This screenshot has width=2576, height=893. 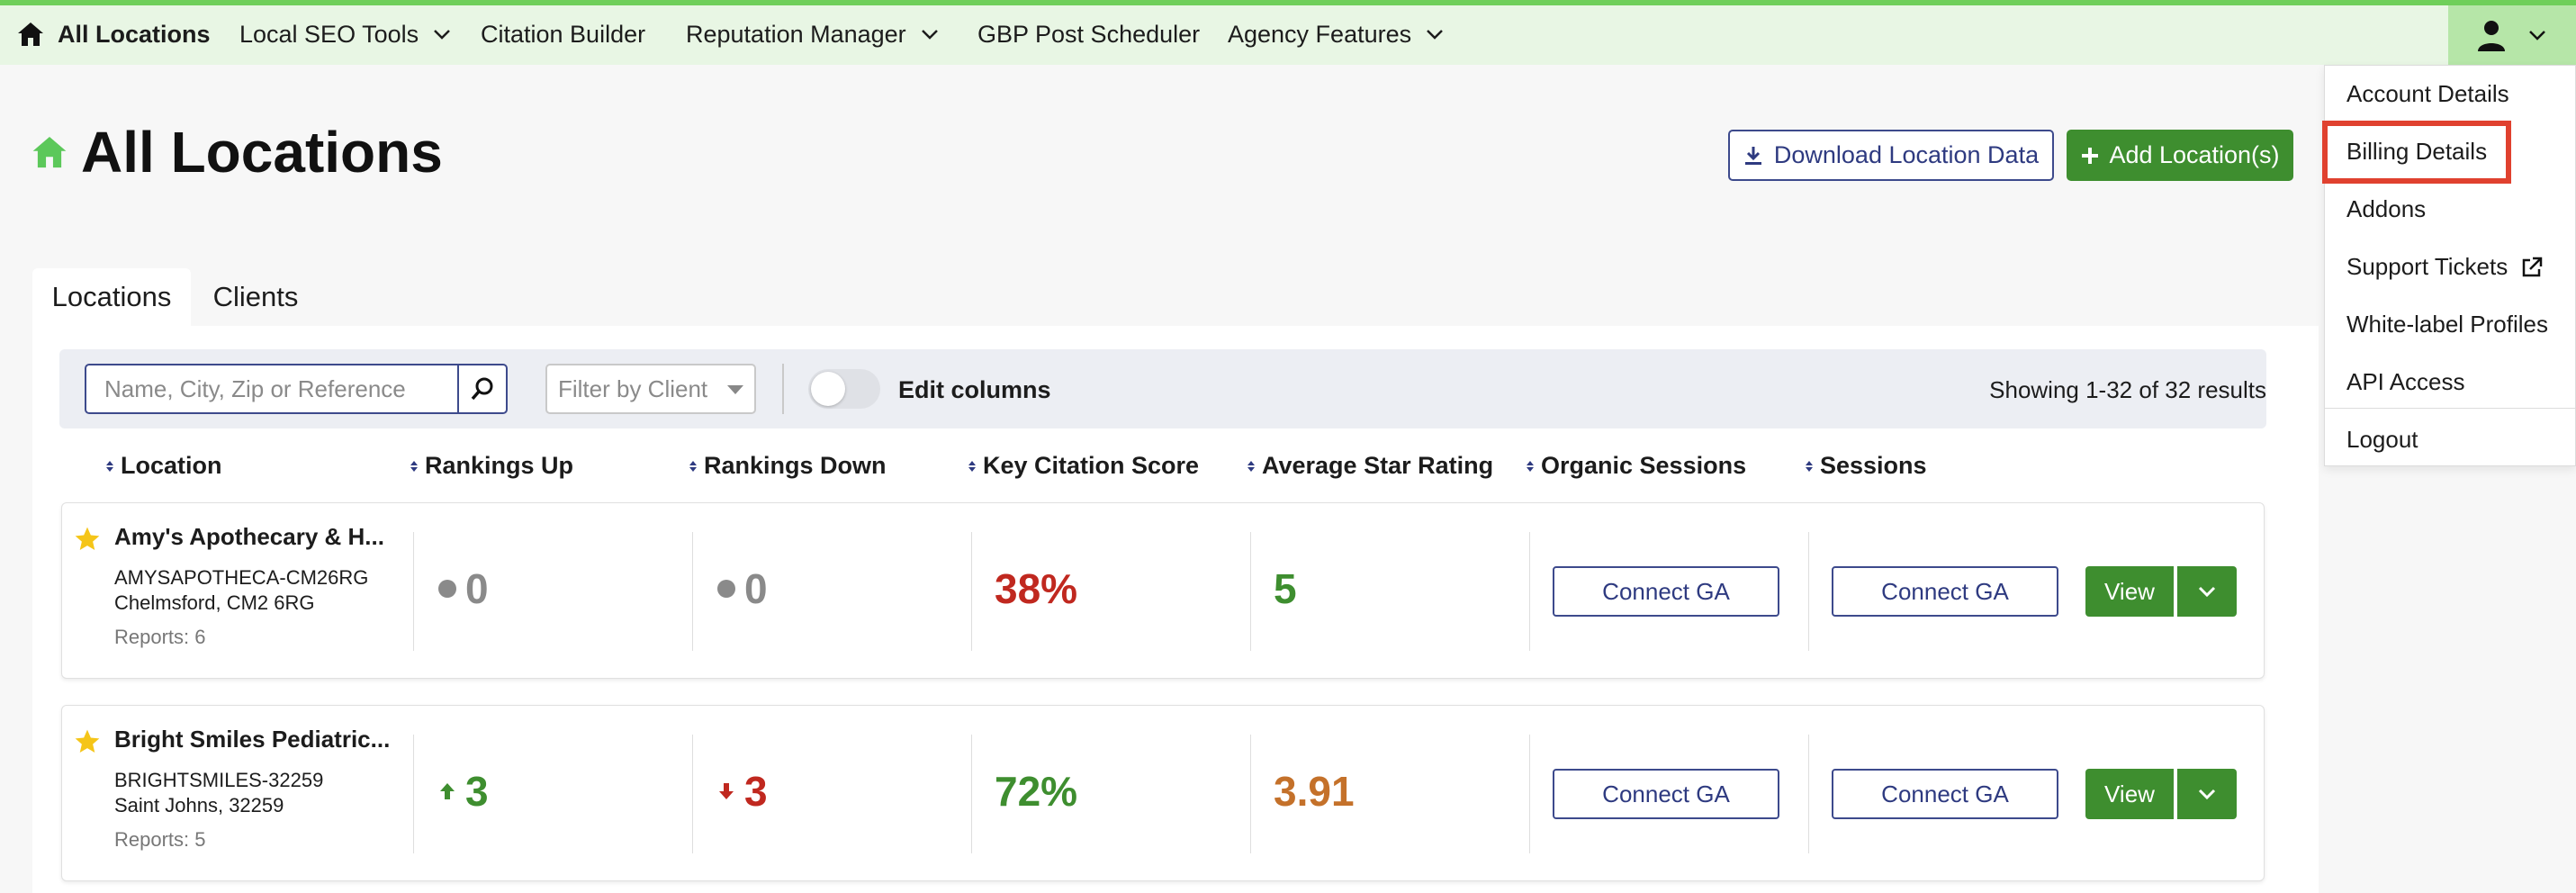 I want to click on menu-item-label: Account Details, so click(x=2427, y=93).